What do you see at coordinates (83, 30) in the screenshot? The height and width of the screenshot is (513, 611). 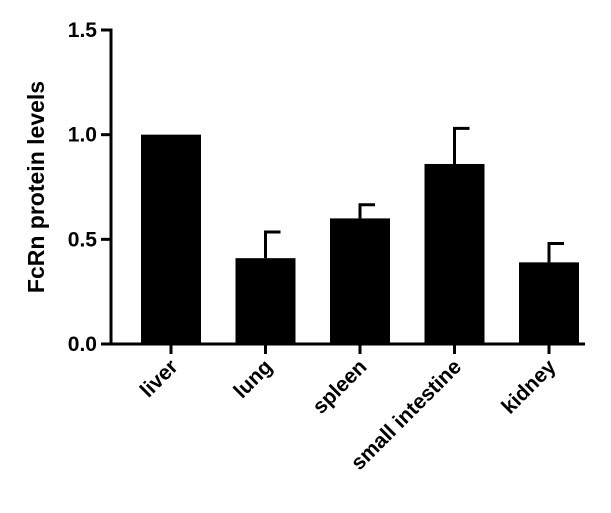 I see `y-tick-label: 1.5` at bounding box center [83, 30].